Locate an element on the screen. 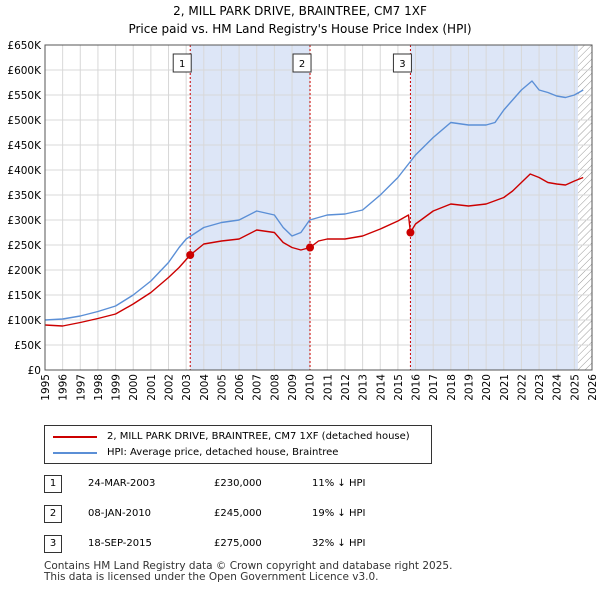 This screenshot has width=600, height=590. sale-number-1: 1 is located at coordinates (53, 484).